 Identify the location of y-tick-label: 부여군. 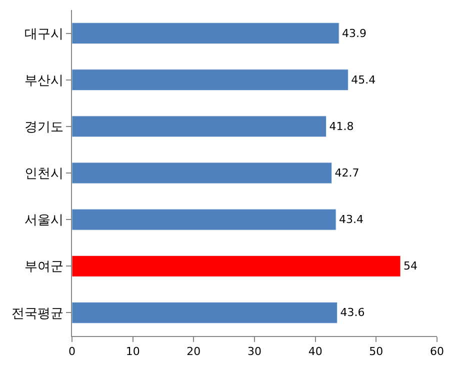
(44, 267).